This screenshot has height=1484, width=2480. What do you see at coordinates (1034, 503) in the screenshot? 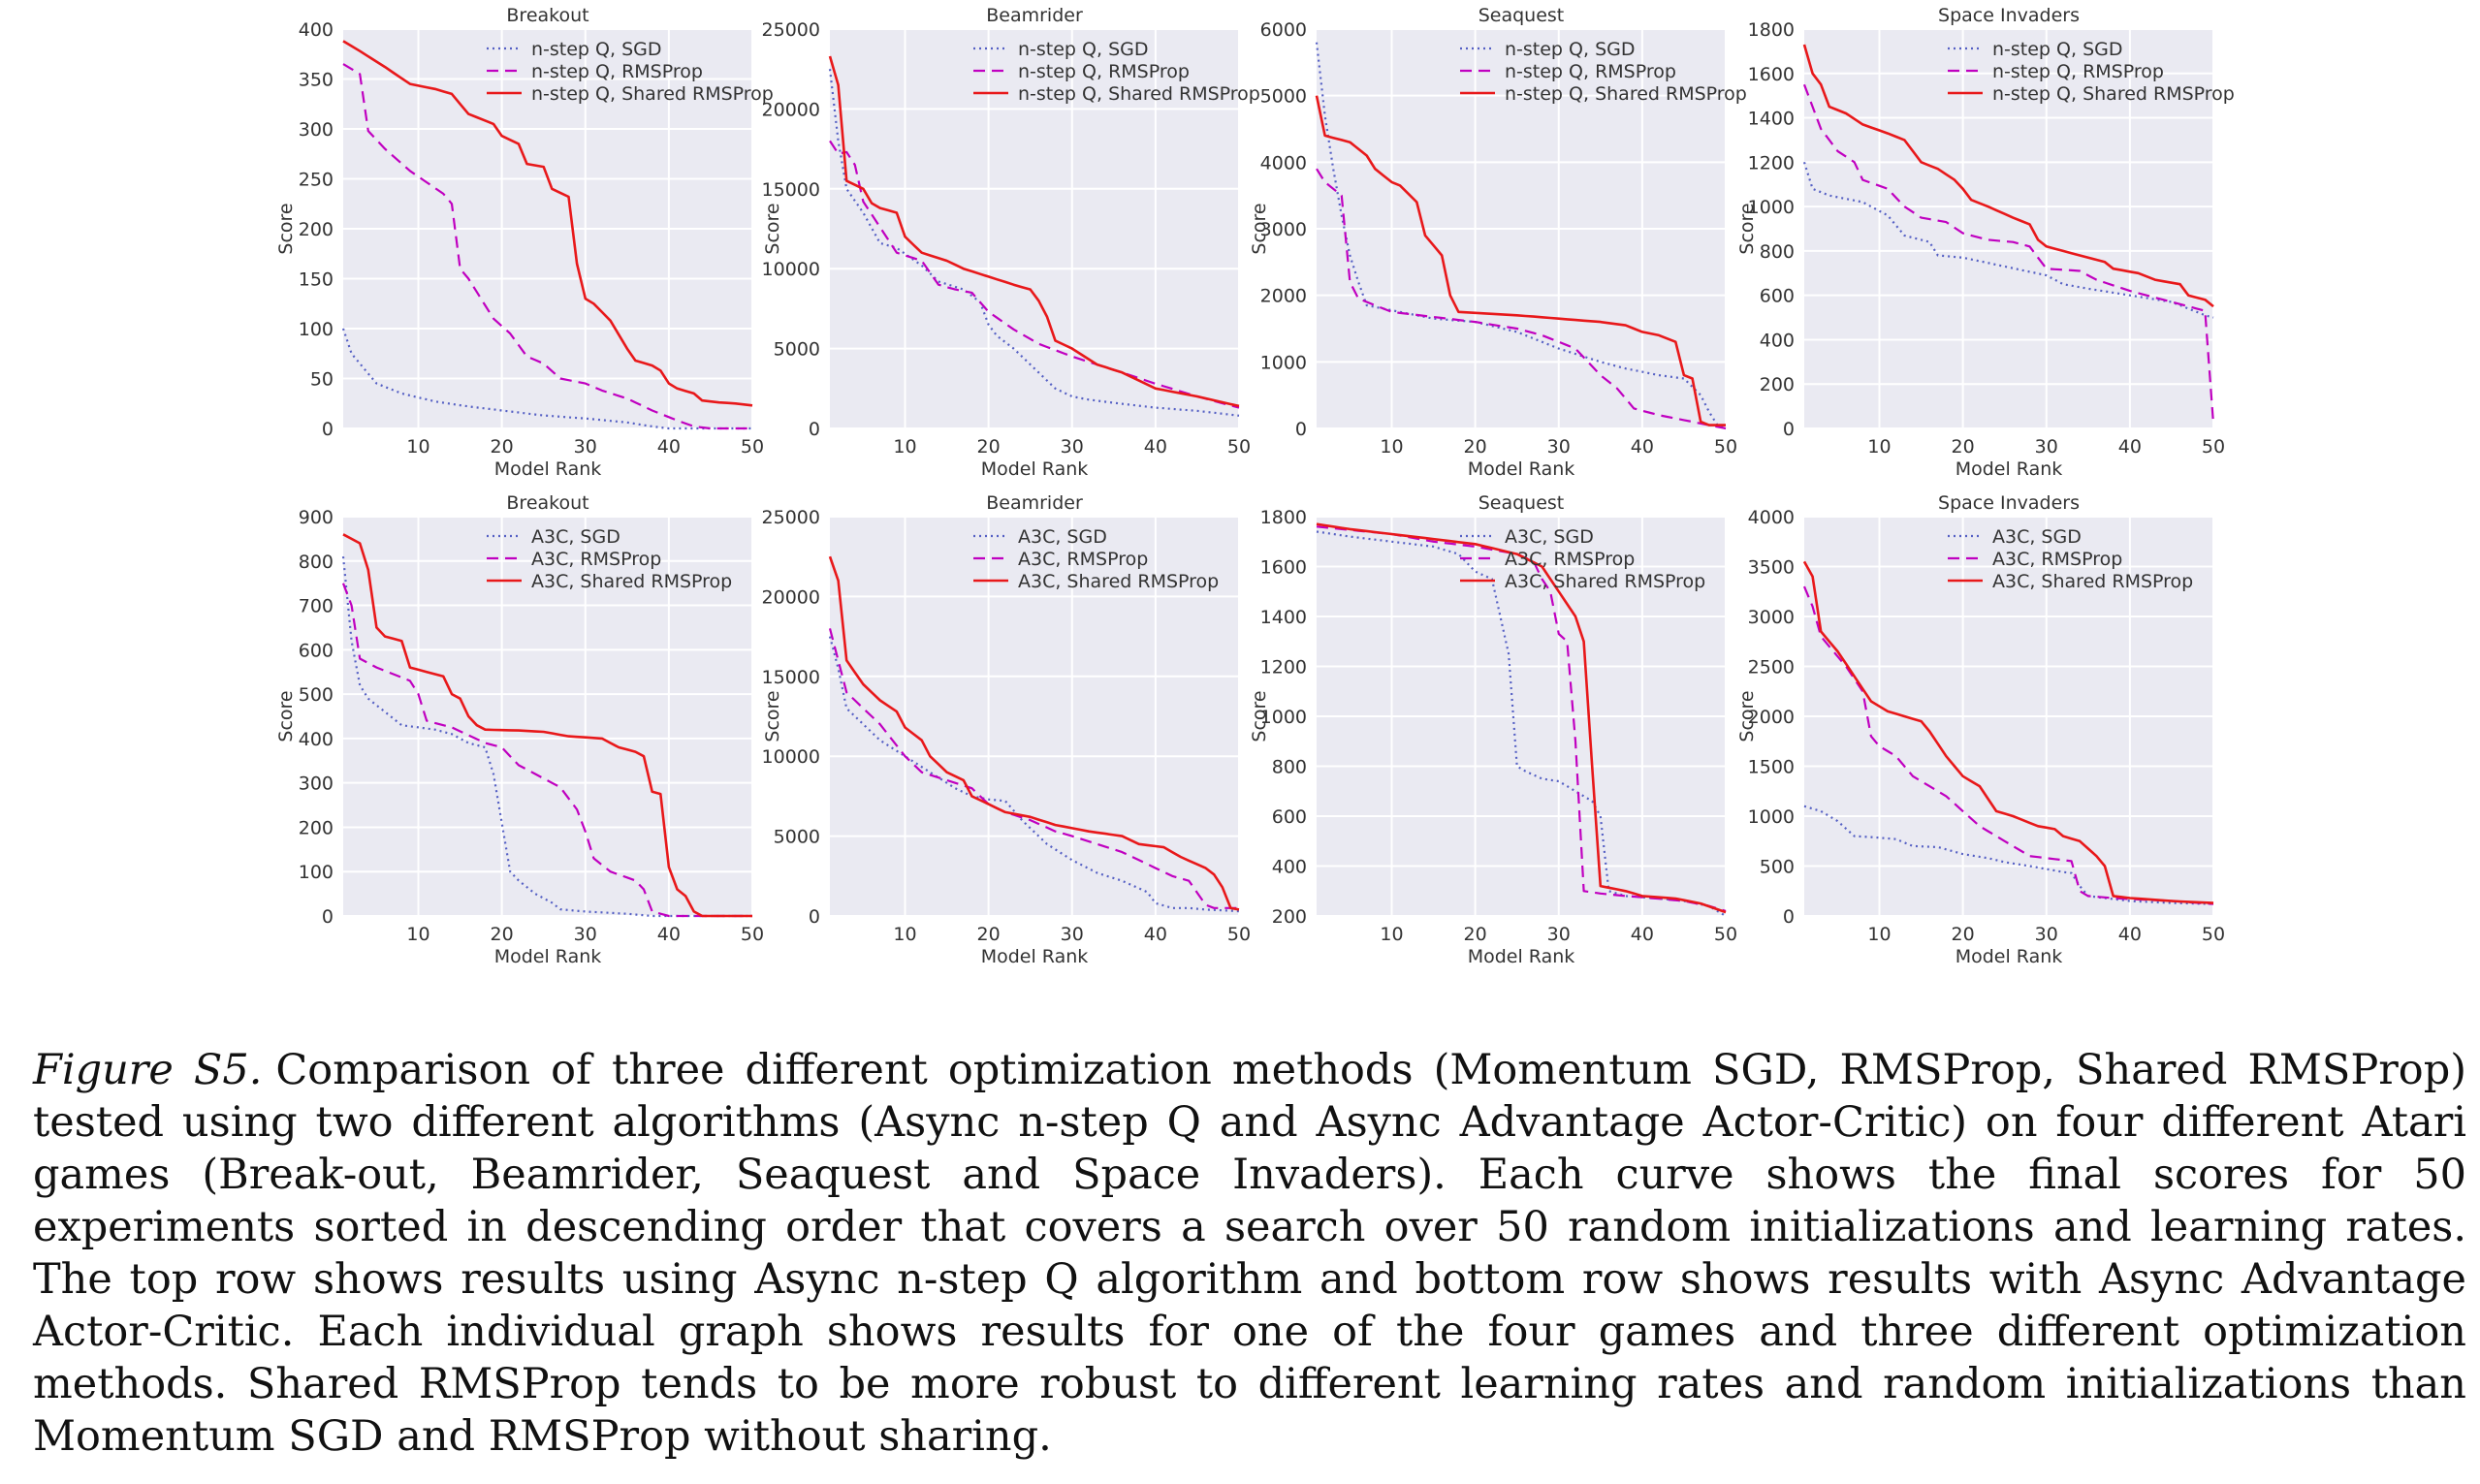
I see `panel-title: Beamrider` at bounding box center [1034, 503].